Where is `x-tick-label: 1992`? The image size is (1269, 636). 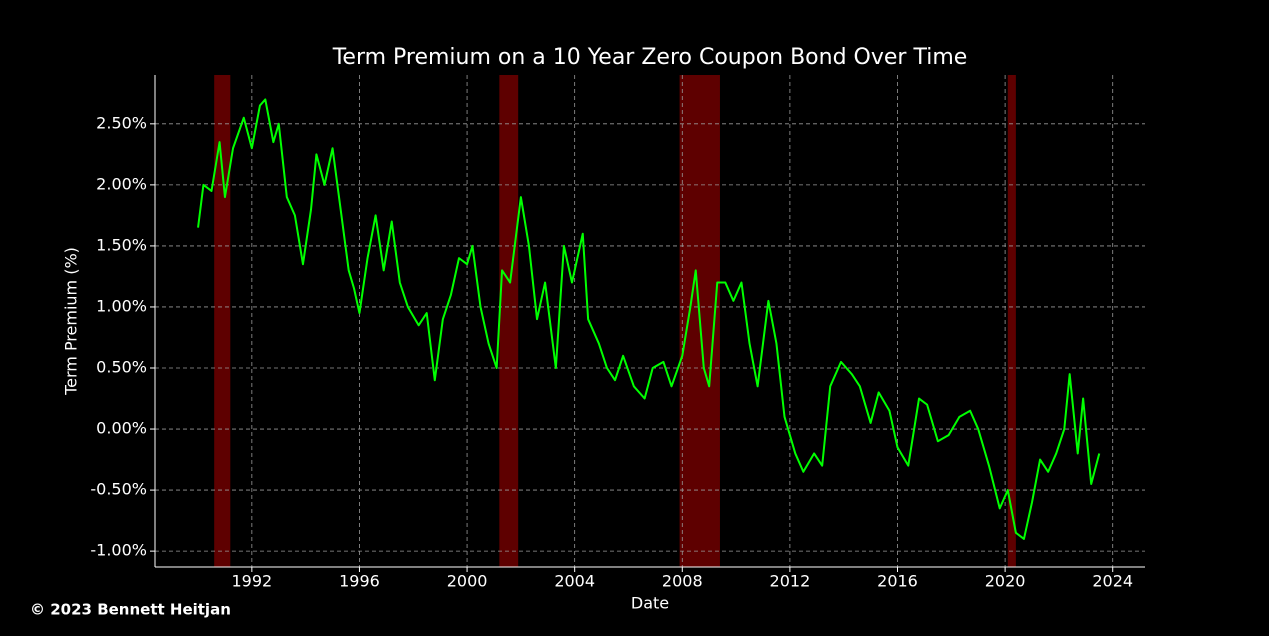
x-tick-label: 1992 is located at coordinates (251, 581).